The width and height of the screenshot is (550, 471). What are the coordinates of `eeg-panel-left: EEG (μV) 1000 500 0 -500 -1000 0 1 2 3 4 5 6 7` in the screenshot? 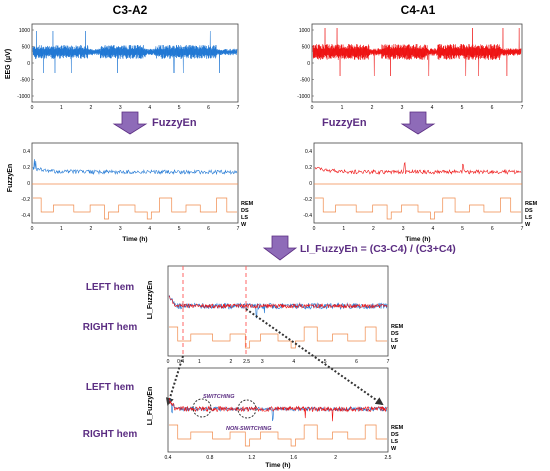 It's located at (122, 67).